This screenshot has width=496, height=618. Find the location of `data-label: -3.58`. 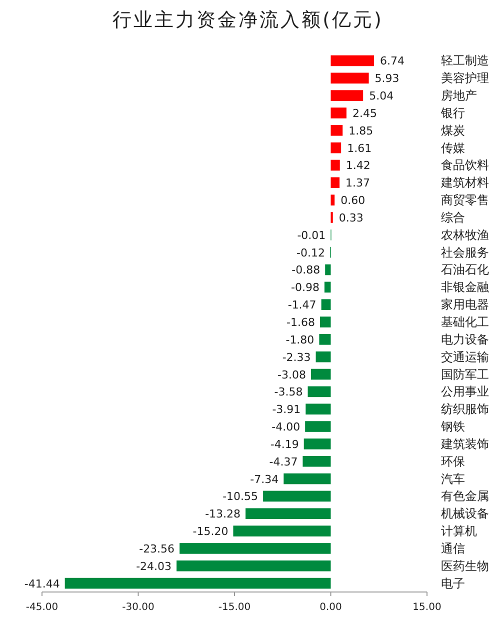

data-label: -3.58 is located at coordinates (288, 392).